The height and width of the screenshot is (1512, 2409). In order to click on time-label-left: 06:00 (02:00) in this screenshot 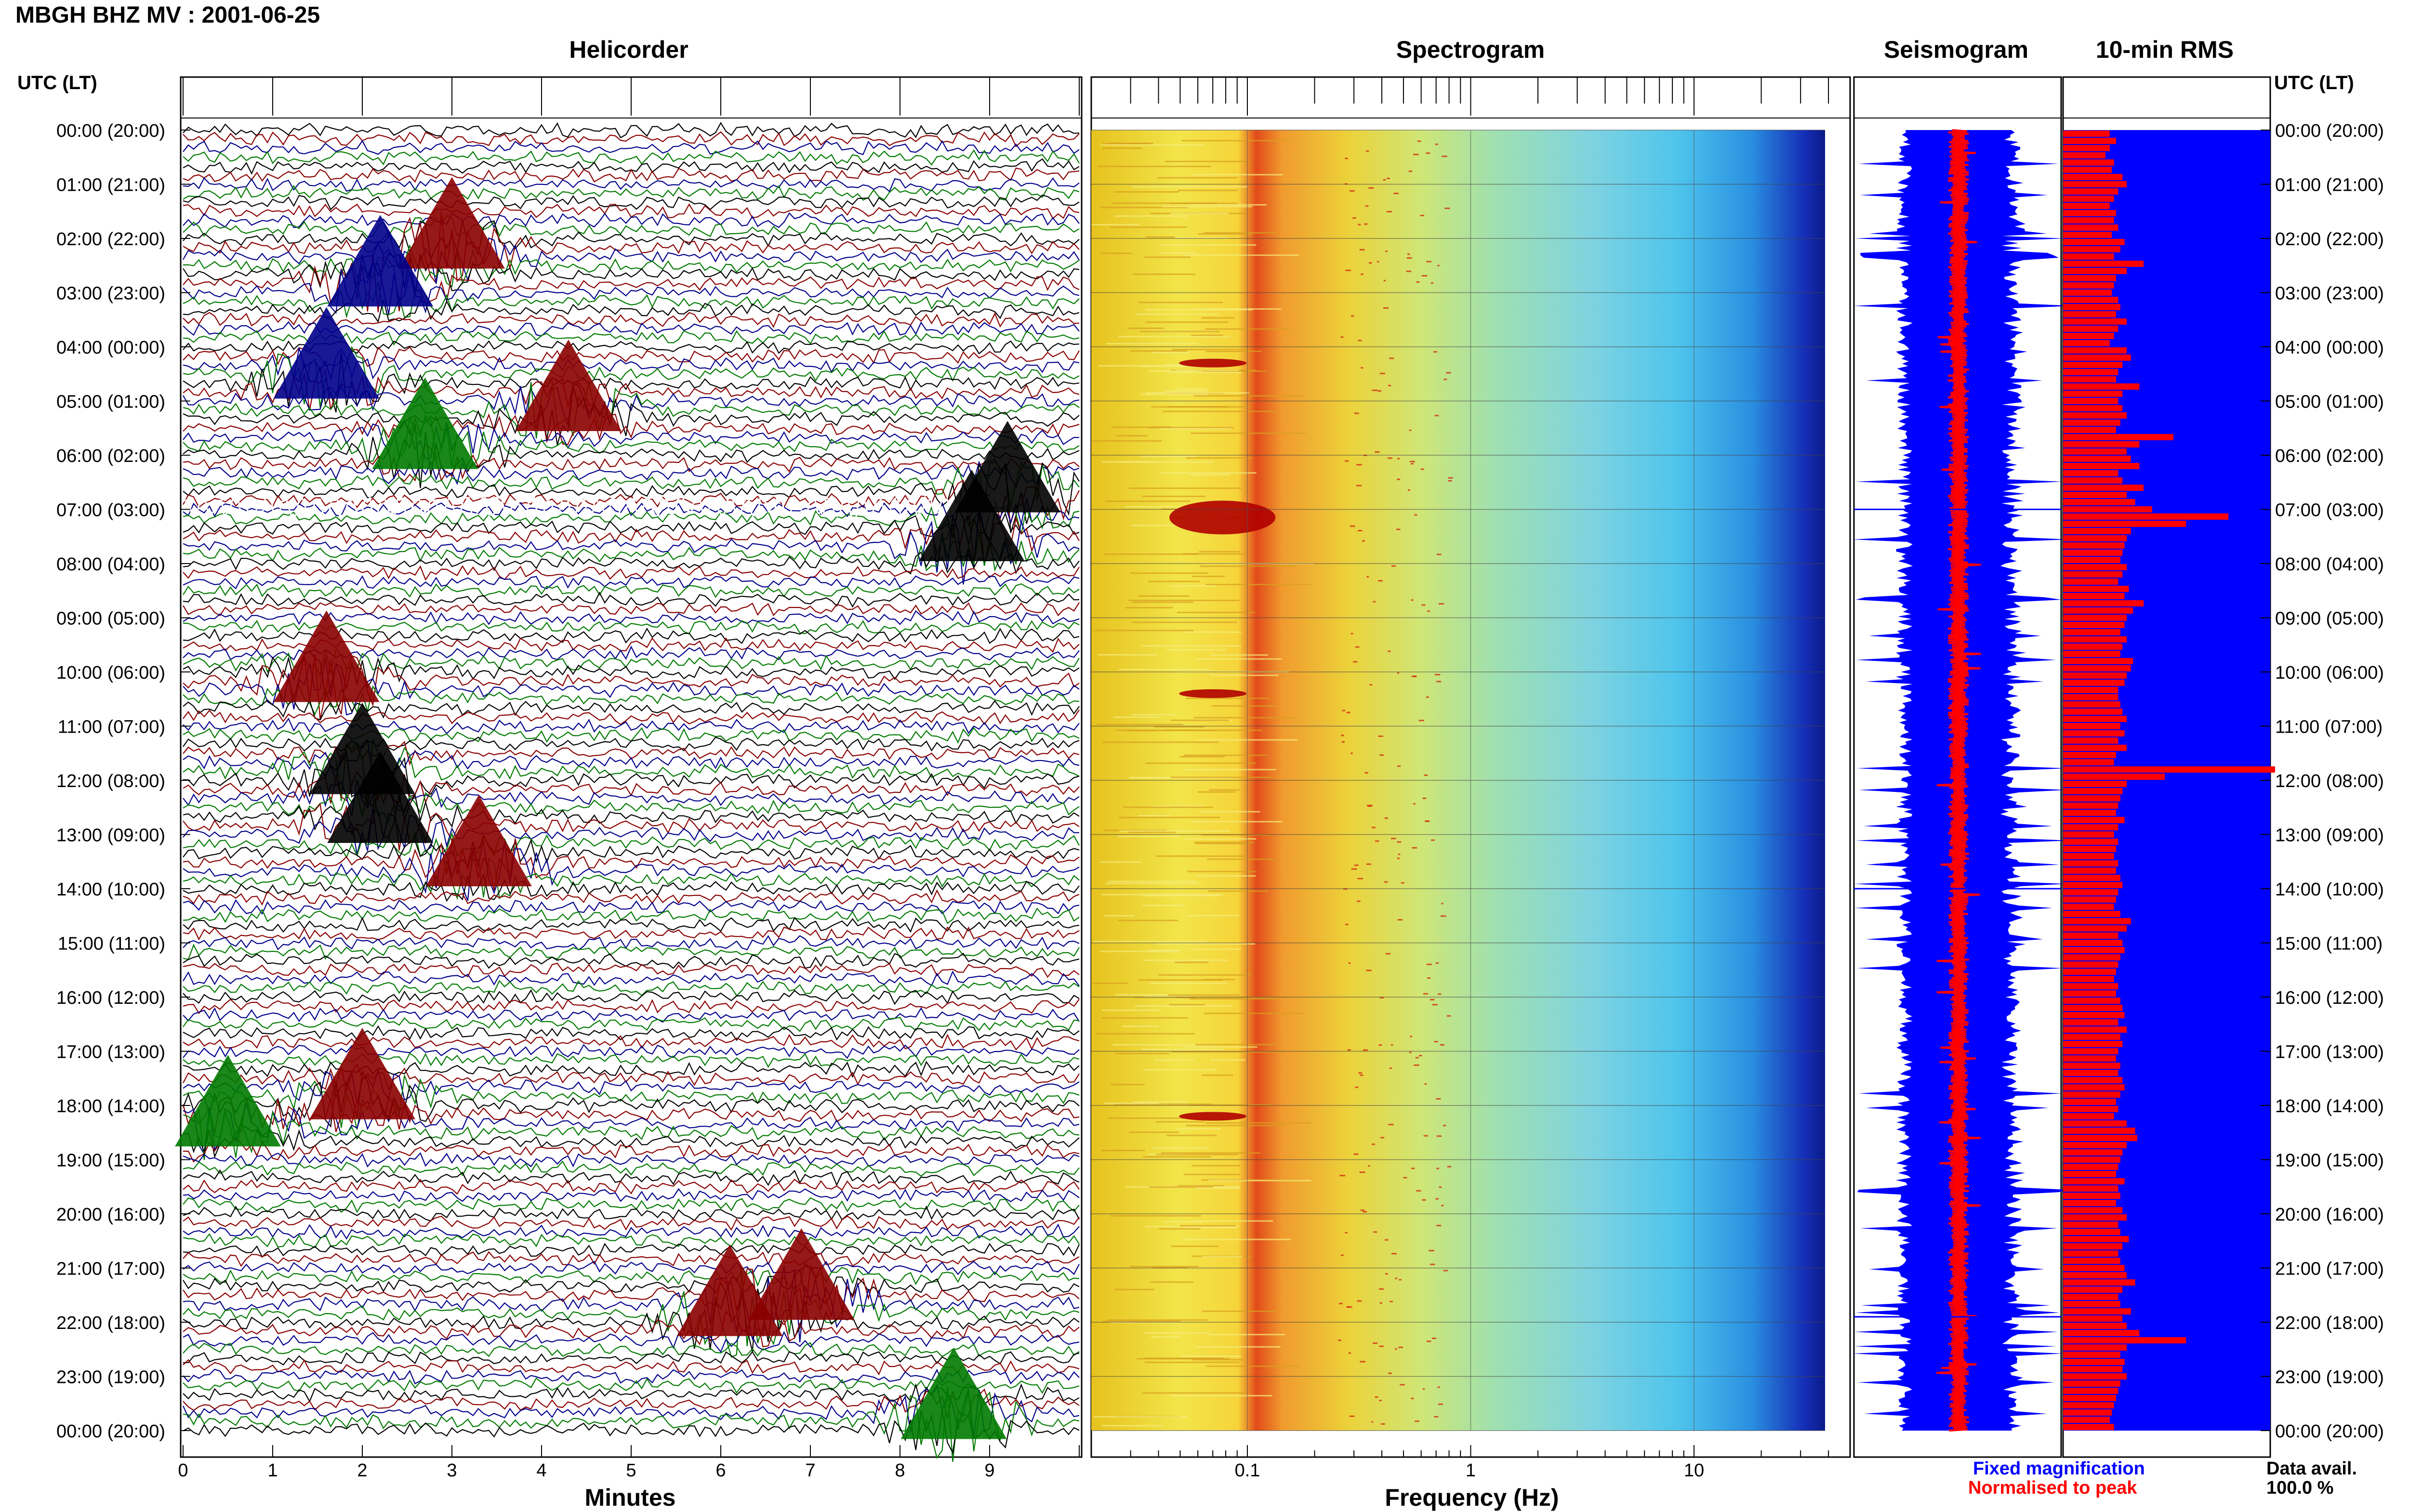, I will do `click(110, 456)`.